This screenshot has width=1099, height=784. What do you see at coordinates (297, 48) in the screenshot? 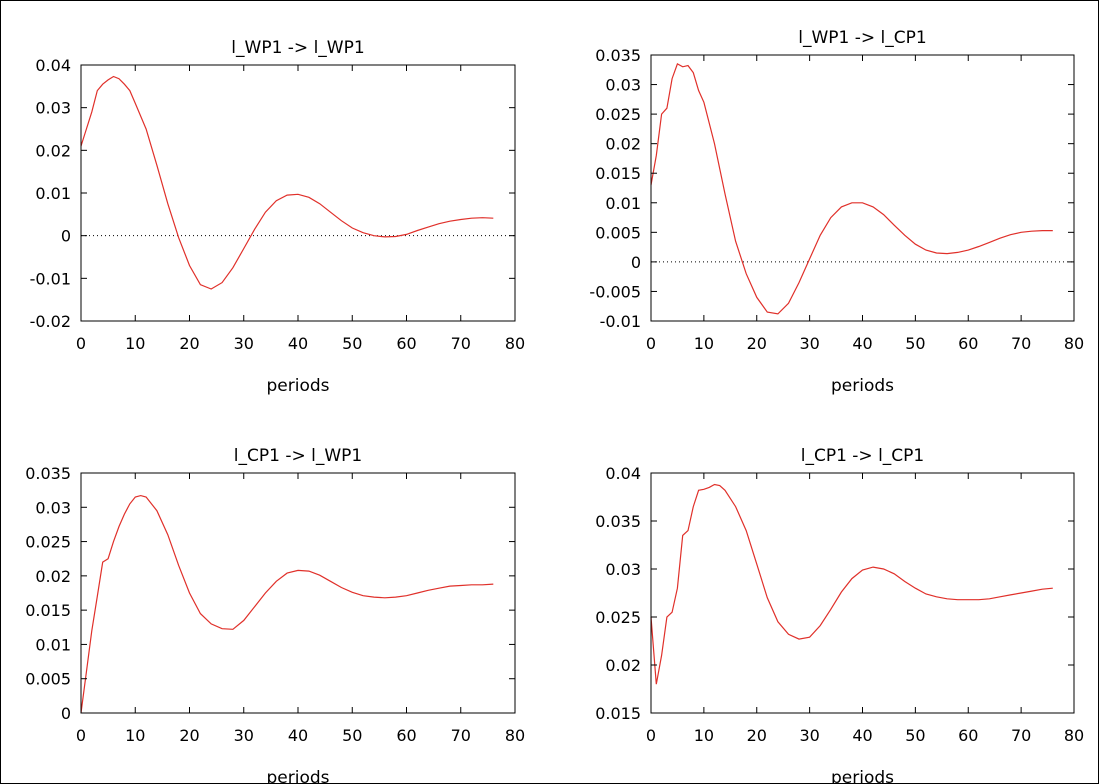
I see `chart-title: l_WP1 -> l_WP1` at bounding box center [297, 48].